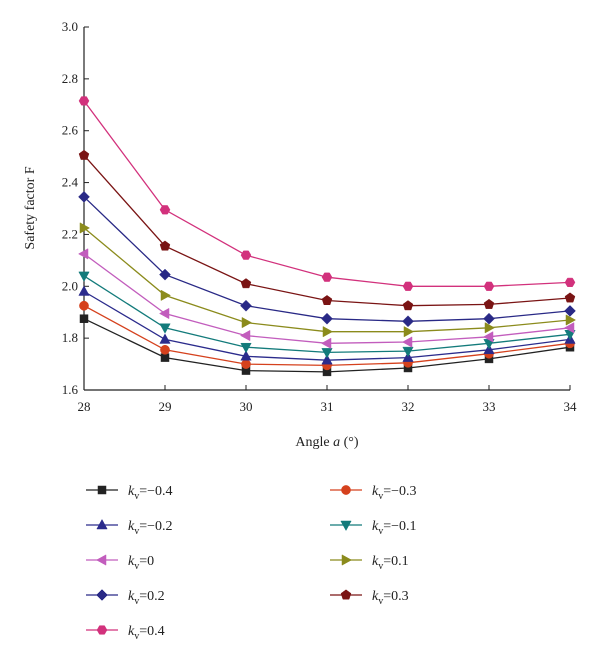 Image resolution: width=600 pixels, height=659 pixels. I want to click on legend-item: kv=−0.4, so click(129, 493).